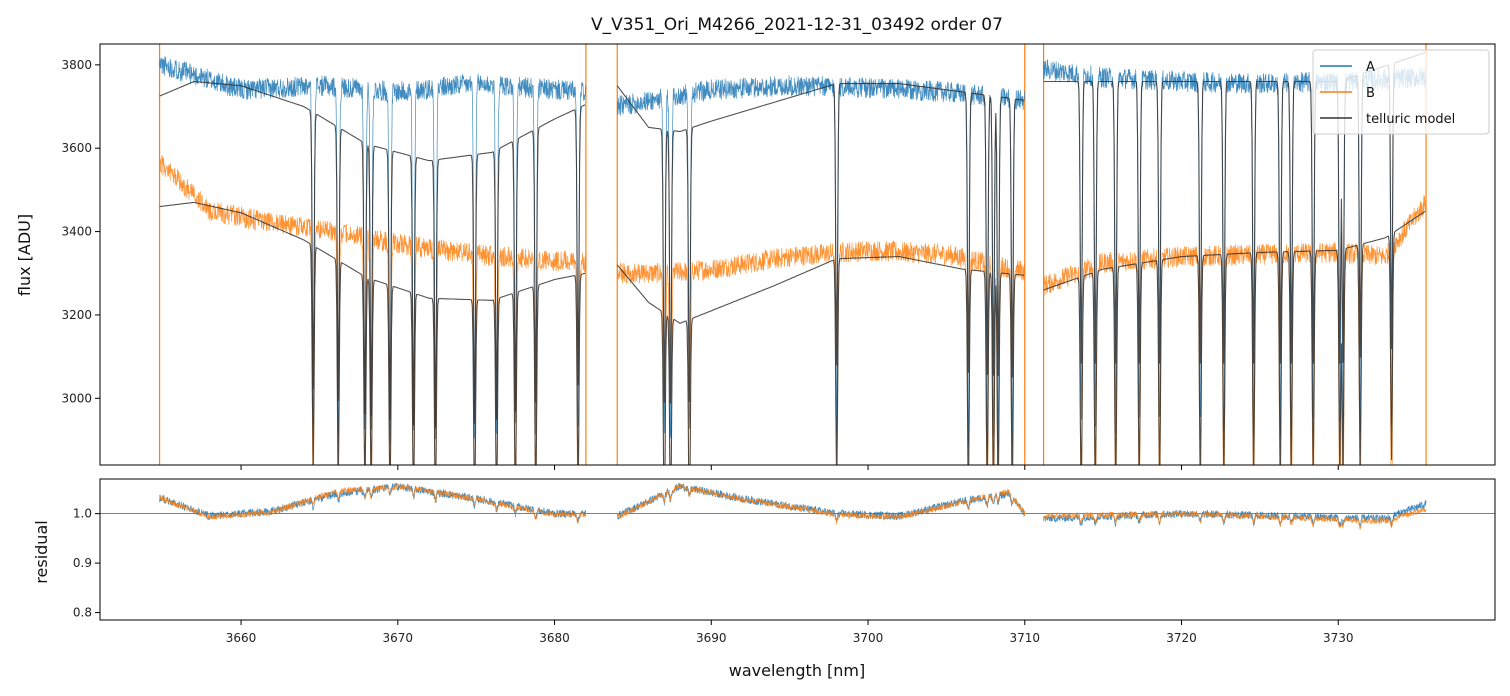 This screenshot has width=1510, height=696. I want to click on bottom-y-tick-label: 1.0, so click(82, 514).